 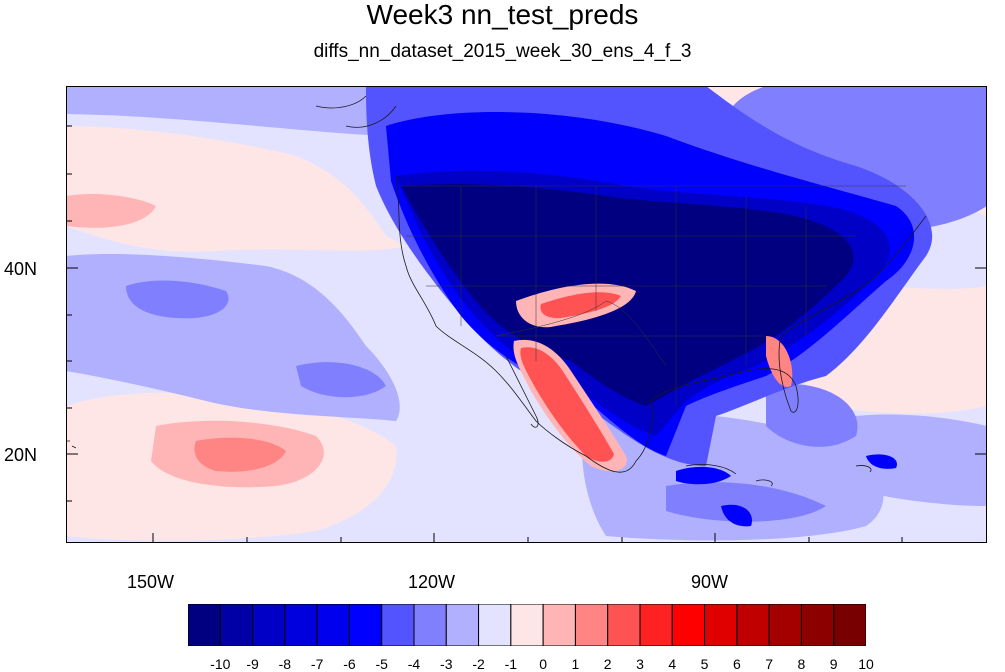 What do you see at coordinates (151, 582) in the screenshot?
I see `lon-label-150w: 150W` at bounding box center [151, 582].